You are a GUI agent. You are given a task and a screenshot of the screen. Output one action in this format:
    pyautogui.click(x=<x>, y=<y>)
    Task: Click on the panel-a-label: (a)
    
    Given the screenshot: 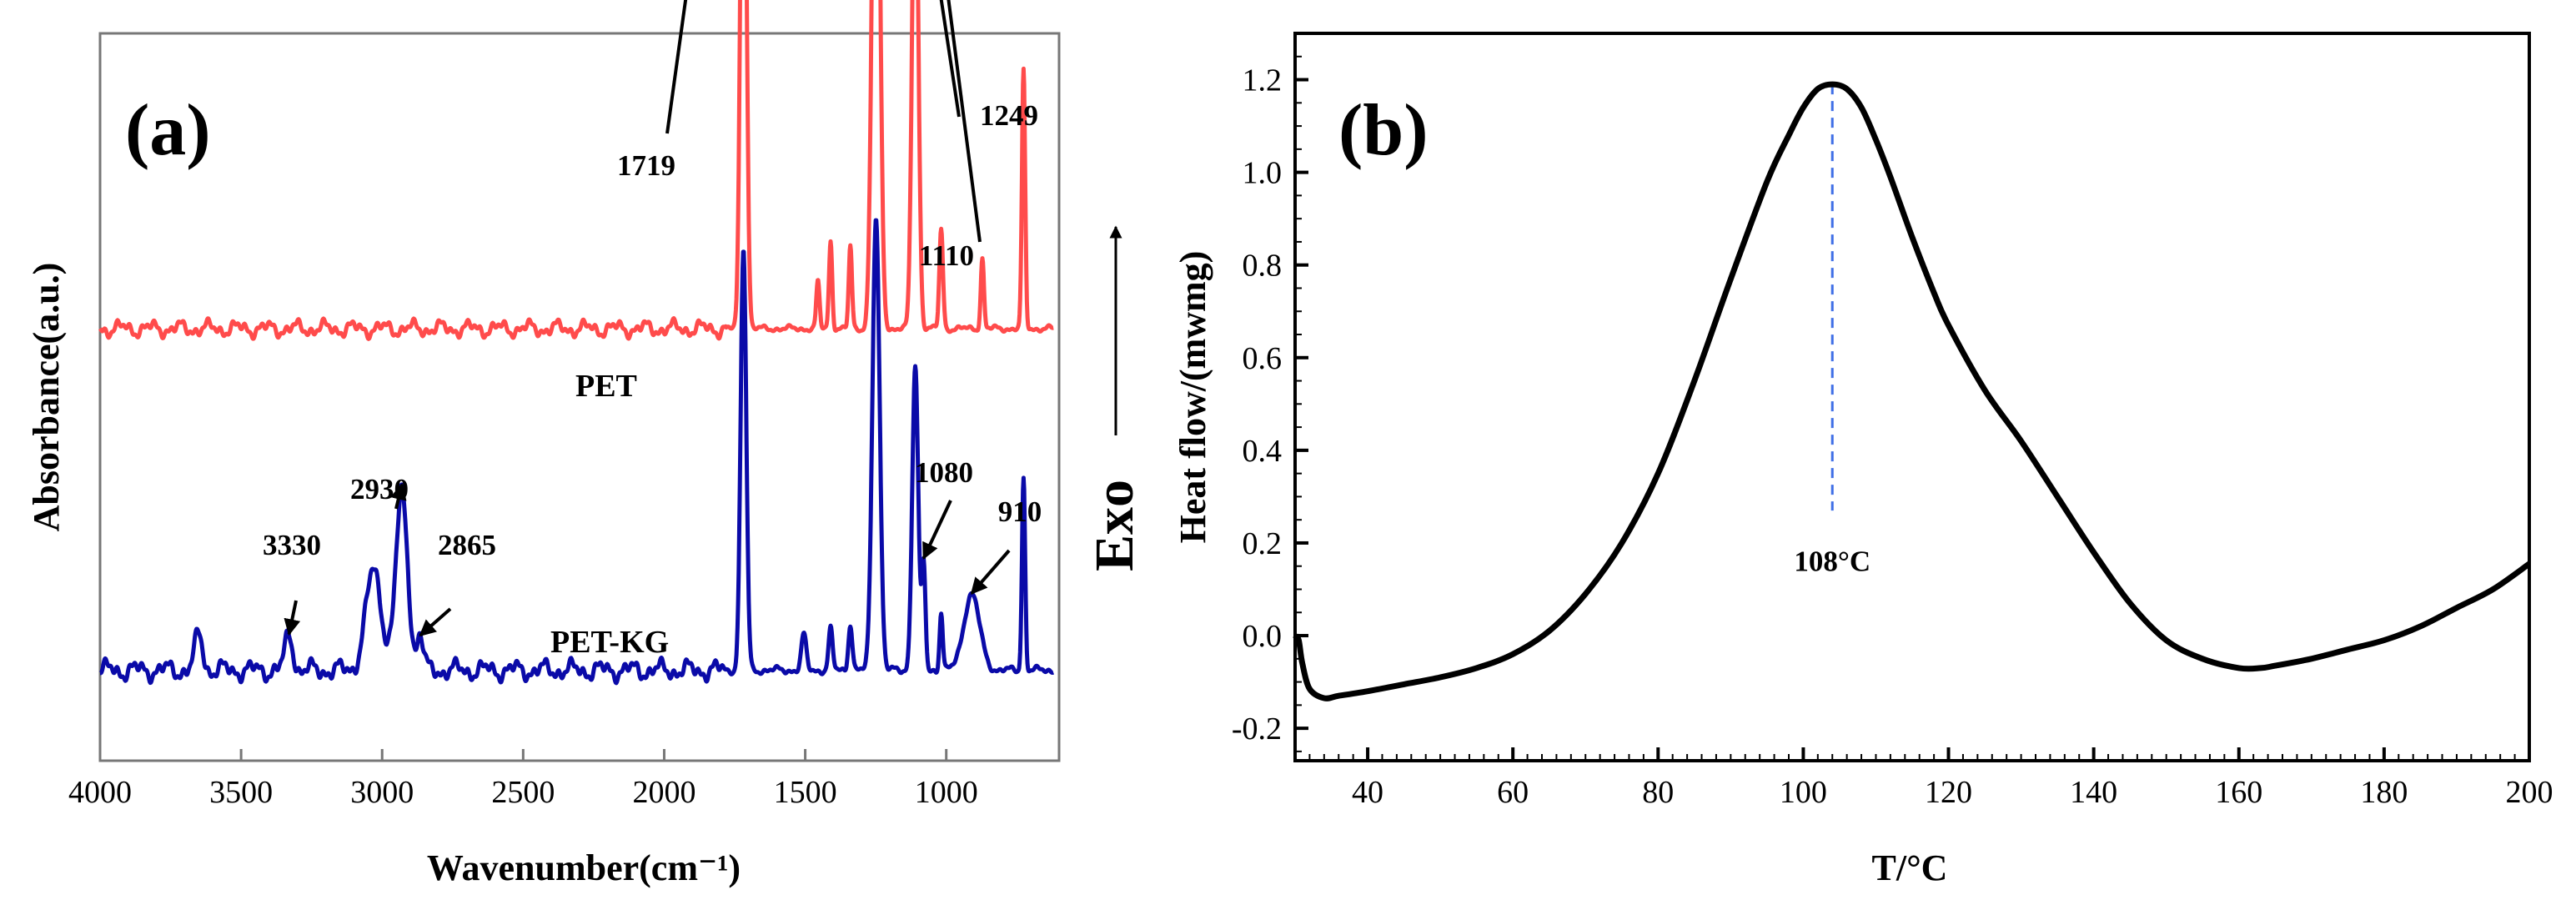 What is the action you would take?
    pyautogui.click(x=168, y=130)
    